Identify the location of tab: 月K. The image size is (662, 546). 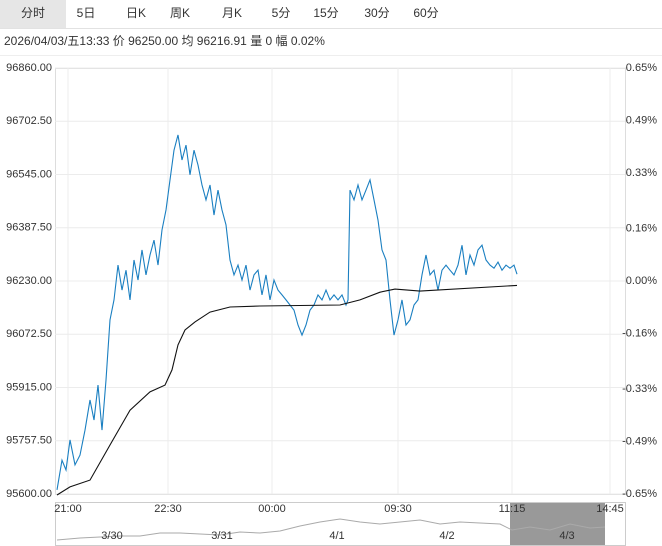
(232, 13).